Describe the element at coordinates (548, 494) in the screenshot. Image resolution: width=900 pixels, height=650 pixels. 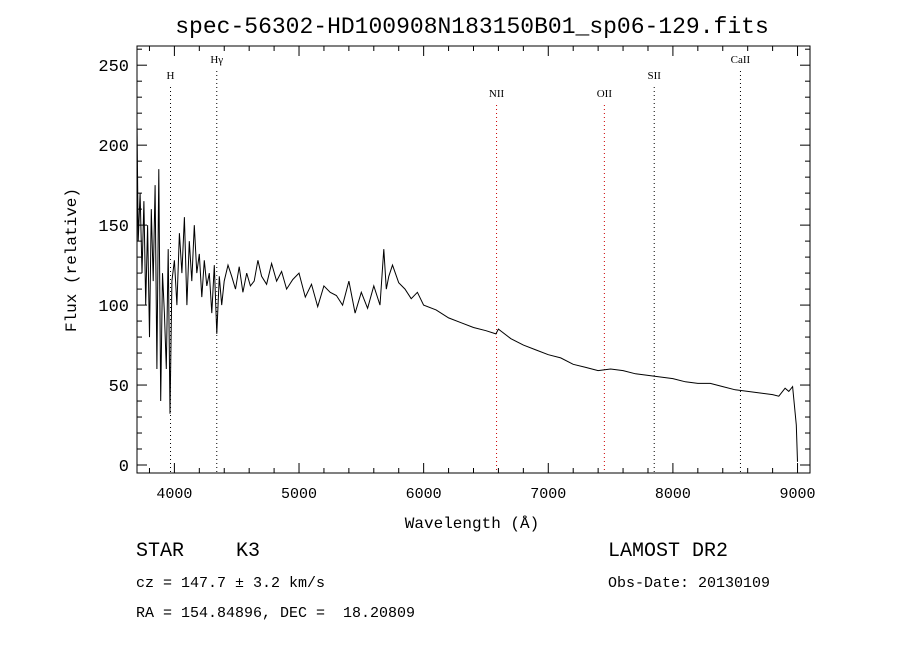
I see `x-tick-label: 7000` at that location.